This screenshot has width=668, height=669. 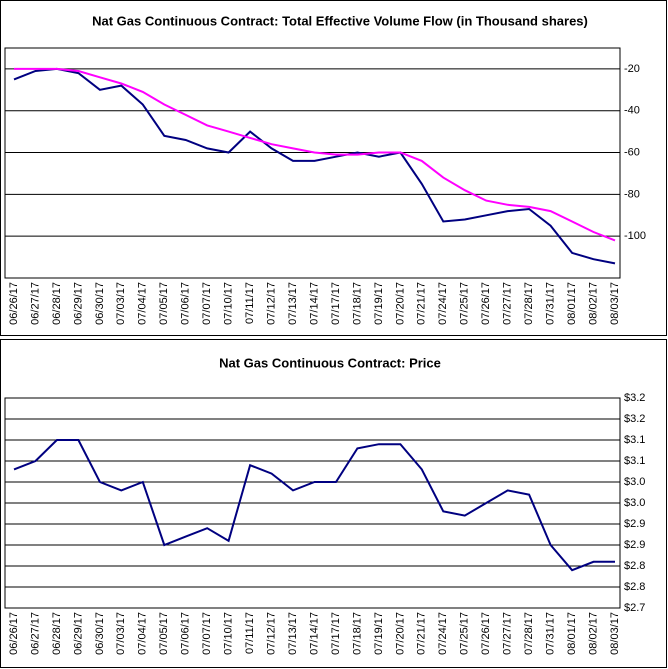 I want to click on y-tick-label: -60, so click(x=632, y=152).